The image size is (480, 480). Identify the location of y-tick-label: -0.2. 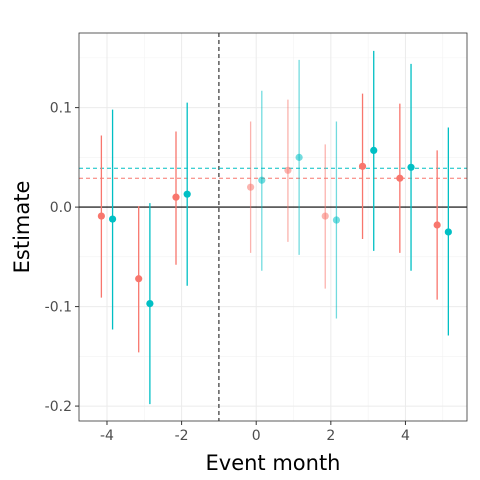
(58, 407).